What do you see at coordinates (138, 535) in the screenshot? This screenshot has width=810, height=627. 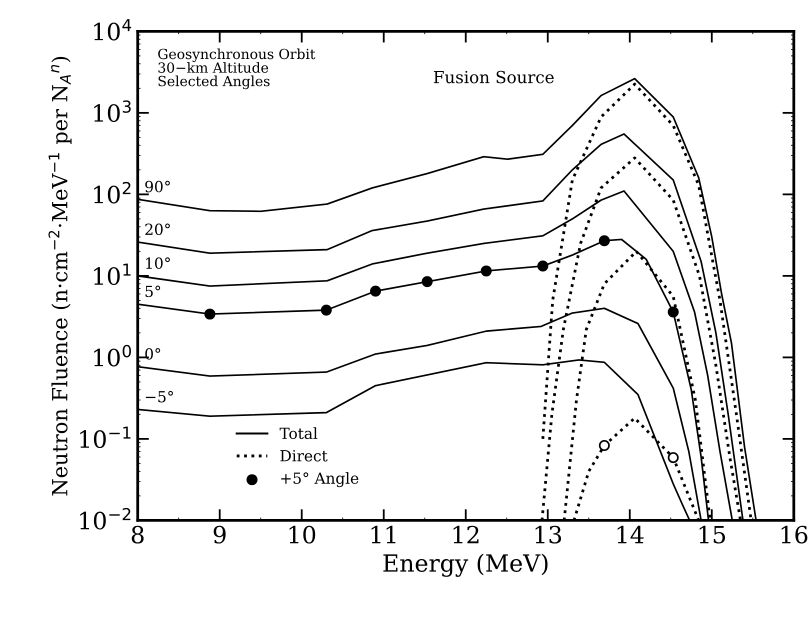 I see `x-tick-label: 8` at bounding box center [138, 535].